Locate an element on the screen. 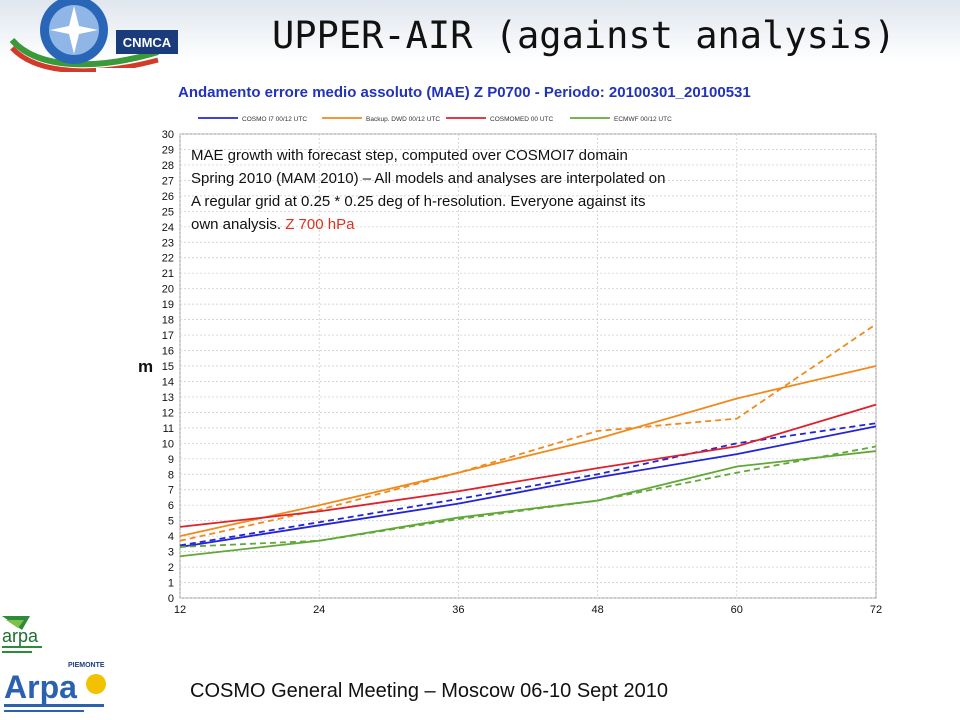 Image resolution: width=960 pixels, height=720 pixels. y-tick-label: 18 is located at coordinates (168, 321).